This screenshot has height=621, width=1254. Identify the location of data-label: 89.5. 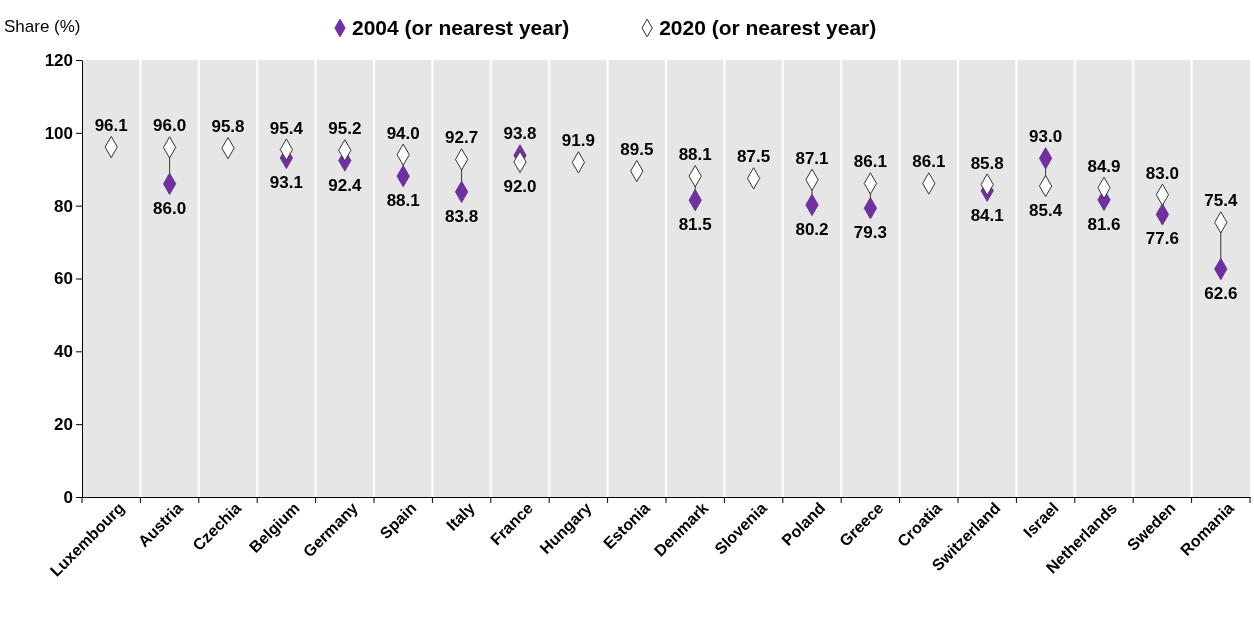
(637, 150).